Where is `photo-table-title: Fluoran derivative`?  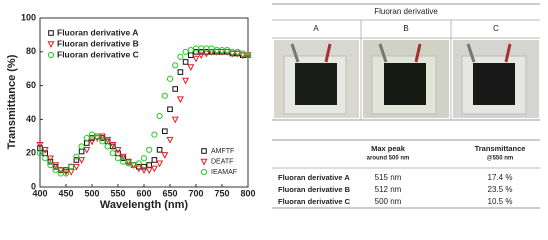 photo-table-title: Fluoran derivative is located at coordinates (406, 11).